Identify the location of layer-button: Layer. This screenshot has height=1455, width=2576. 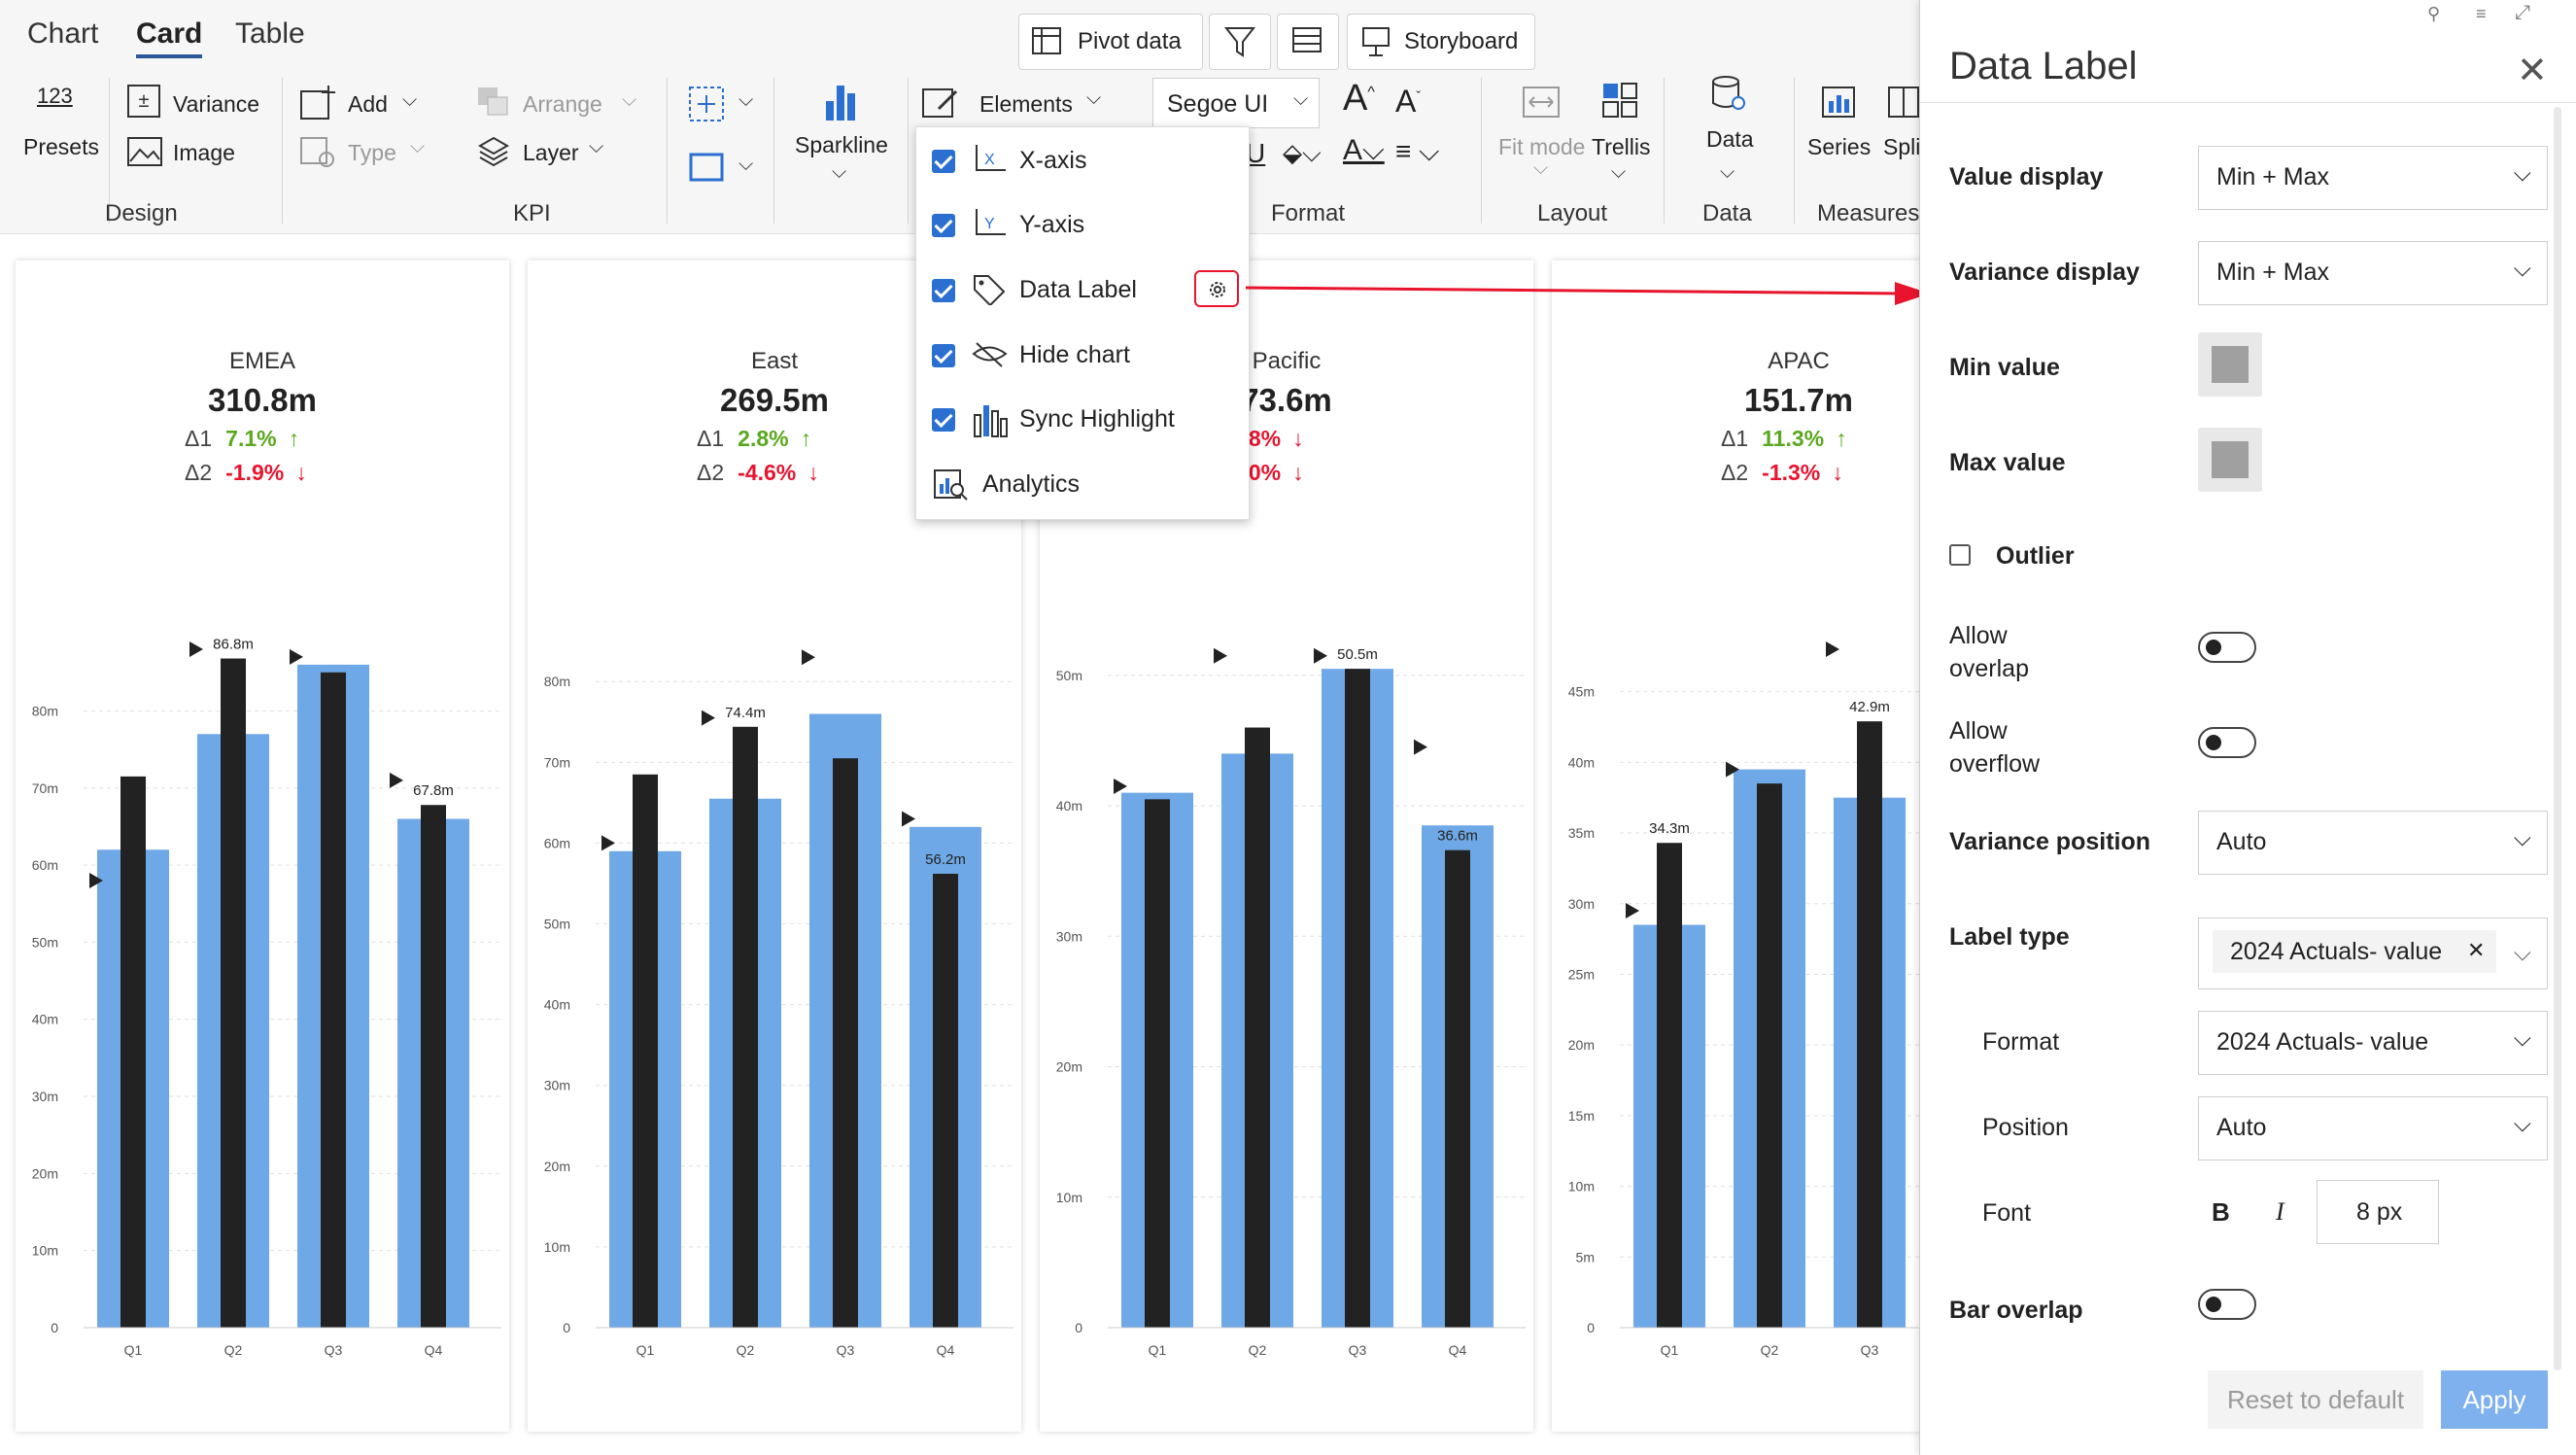
(551, 152).